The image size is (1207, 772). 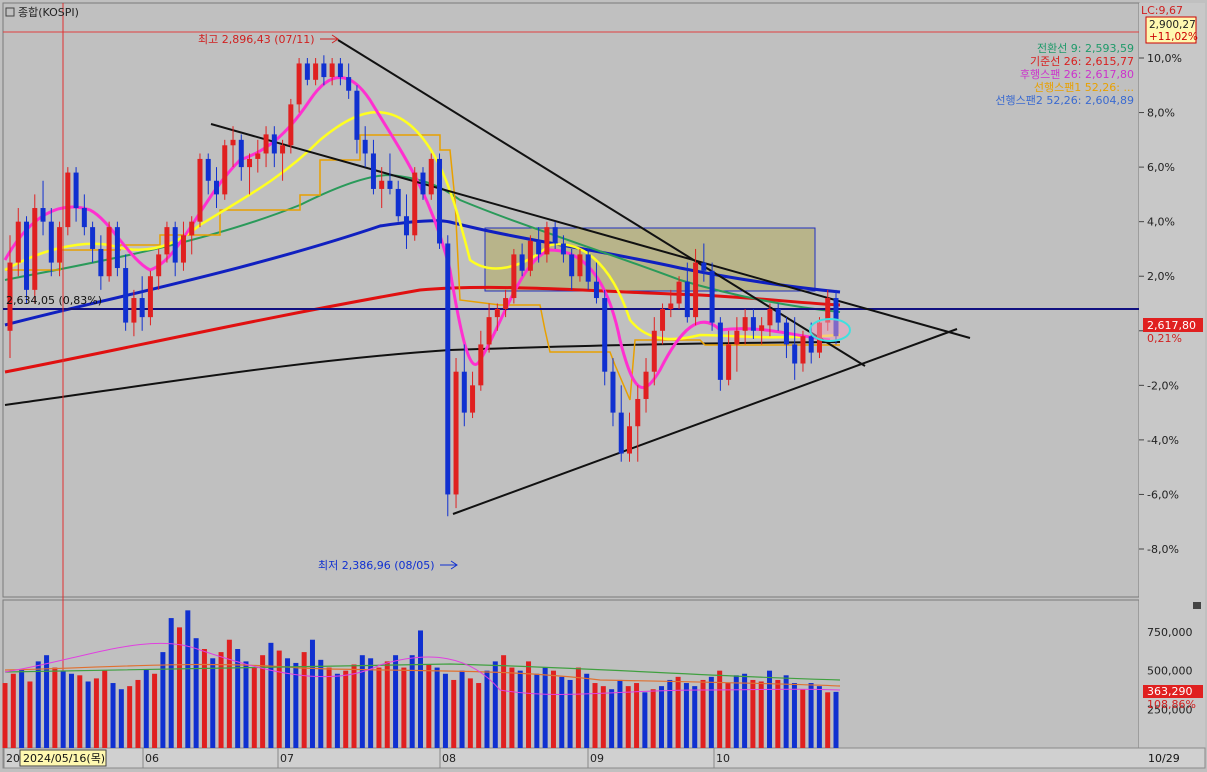 What do you see at coordinates (1173, 37) in the screenshot?
I see `price-box-change: +11,02%` at bounding box center [1173, 37].